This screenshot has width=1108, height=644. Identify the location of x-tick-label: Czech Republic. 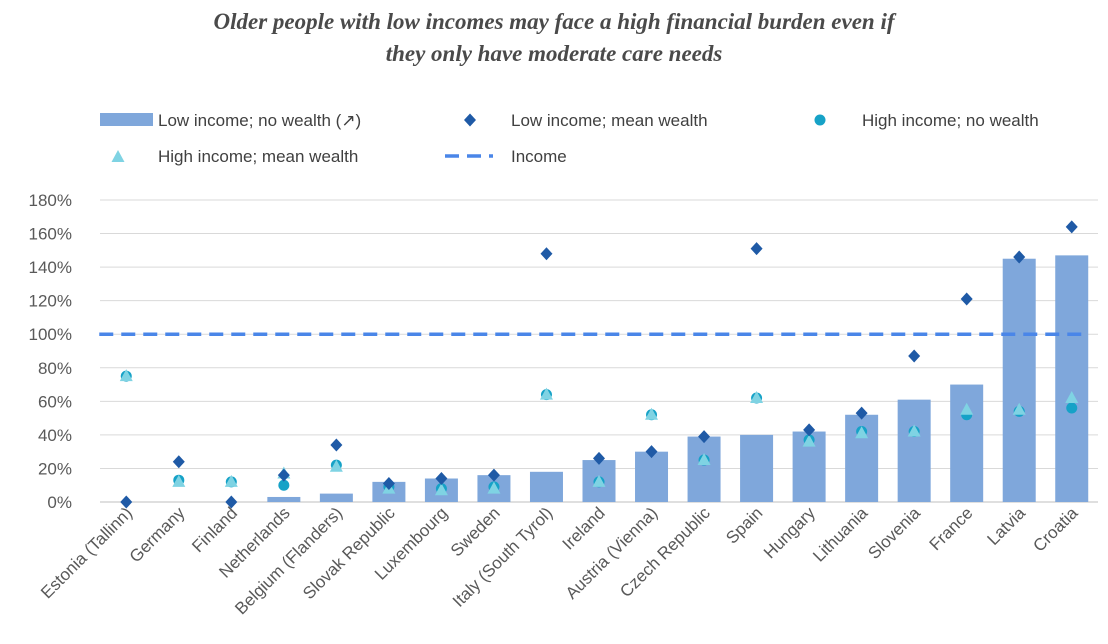
(665, 552).